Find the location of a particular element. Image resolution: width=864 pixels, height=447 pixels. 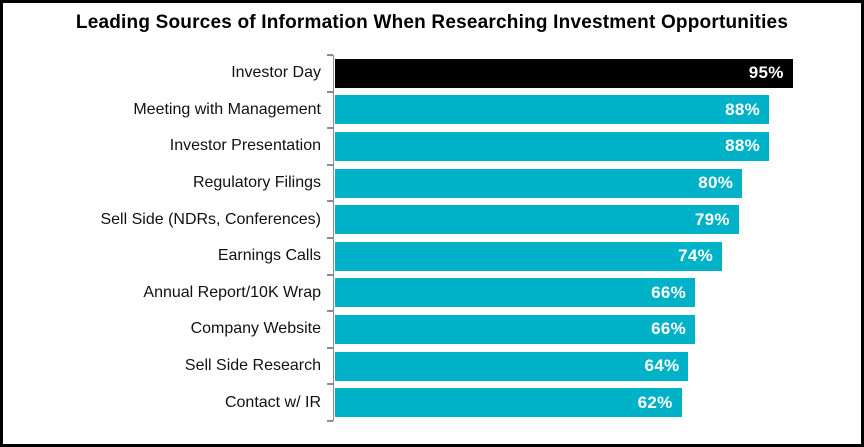

value-label: 79% is located at coordinates (712, 219).